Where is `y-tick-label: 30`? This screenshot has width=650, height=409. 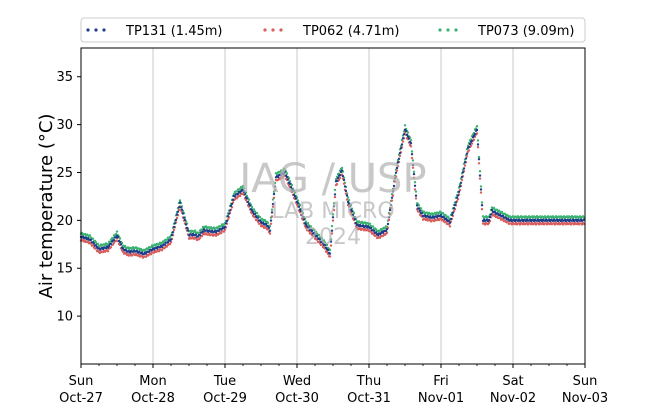 y-tick-label: 30 is located at coordinates (64, 125).